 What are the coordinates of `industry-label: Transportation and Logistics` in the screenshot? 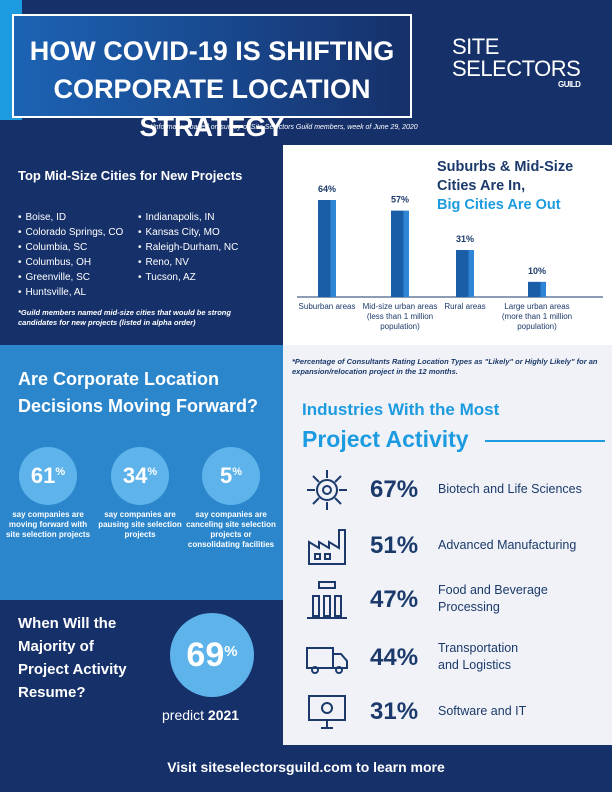 It's located at (478, 656).